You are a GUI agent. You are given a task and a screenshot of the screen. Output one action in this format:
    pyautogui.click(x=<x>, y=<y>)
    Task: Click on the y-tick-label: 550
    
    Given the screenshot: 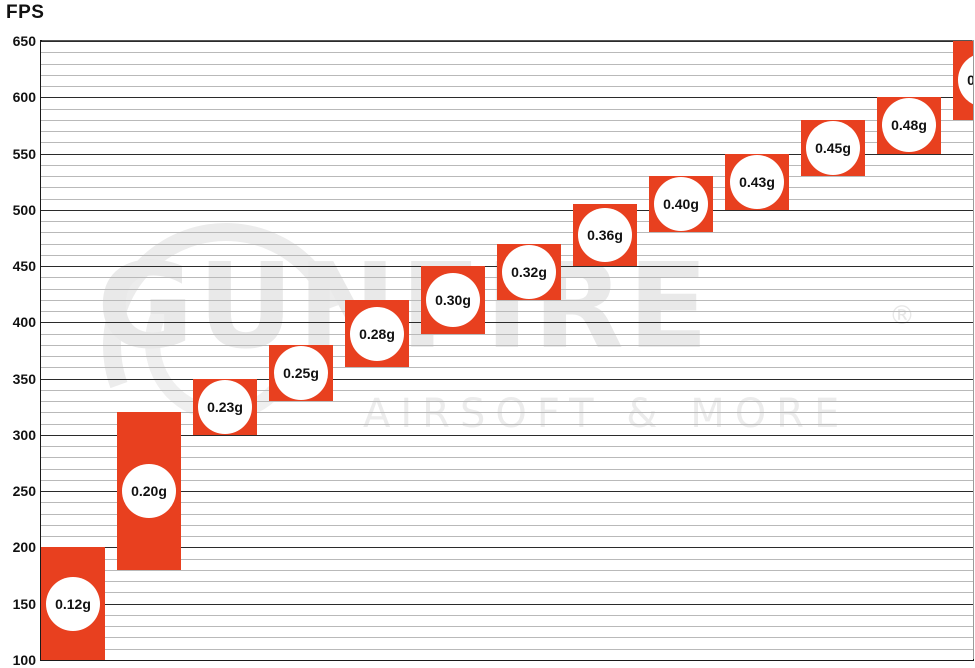 What is the action you would take?
    pyautogui.click(x=24, y=153)
    